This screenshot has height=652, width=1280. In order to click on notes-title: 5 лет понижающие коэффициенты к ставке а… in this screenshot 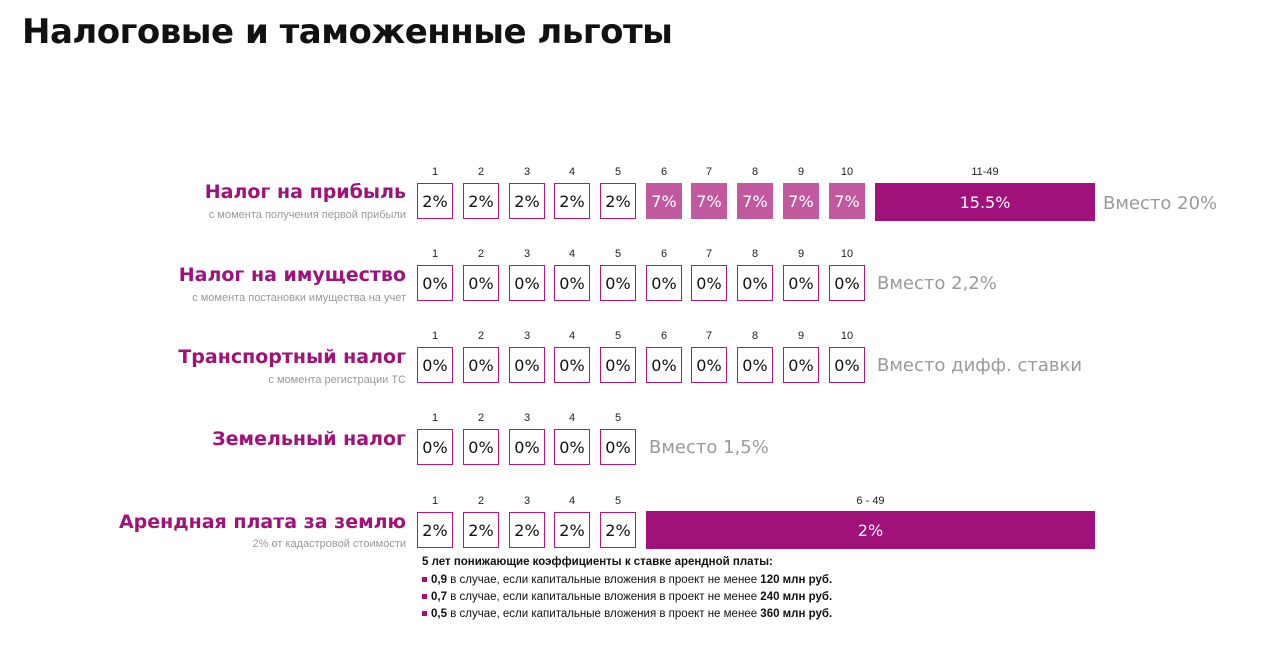, I will do `click(597, 562)`.